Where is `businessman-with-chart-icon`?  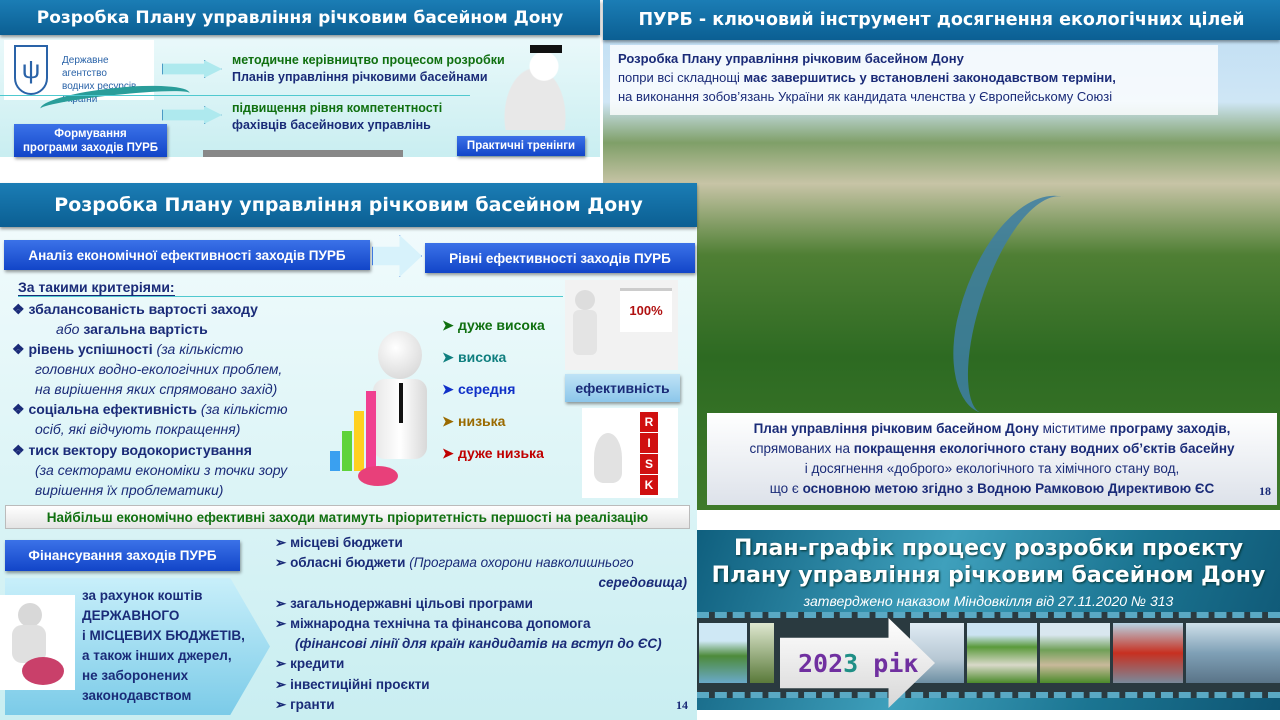
businessman-with-chart-icon is located at coordinates (378, 413).